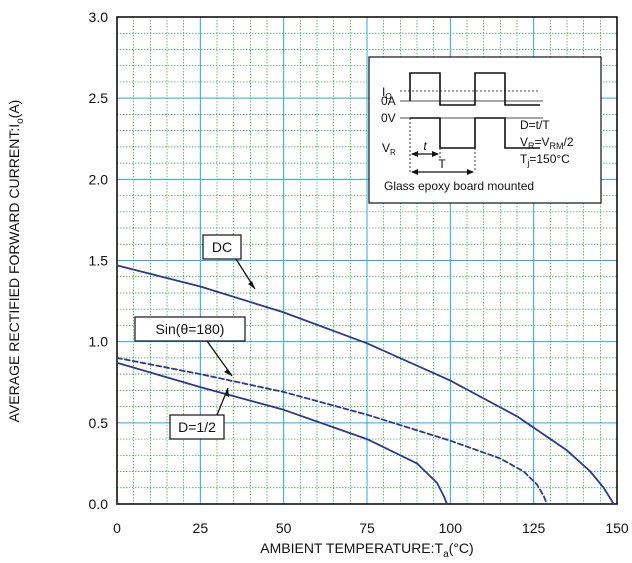 The image size is (632, 563). Describe the element at coordinates (383, 92) in the screenshot. I see `inset-io-main: I` at that location.